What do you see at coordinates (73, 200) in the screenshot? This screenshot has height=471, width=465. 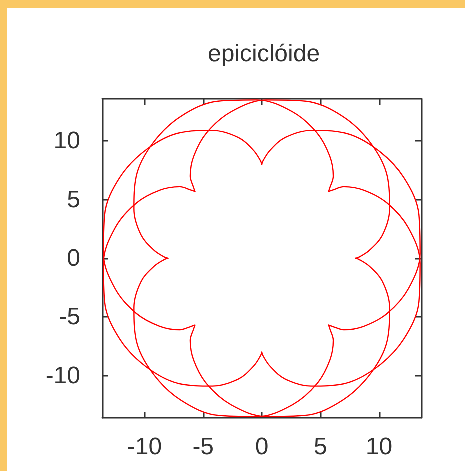 I see `y-tick-label: 5` at bounding box center [73, 200].